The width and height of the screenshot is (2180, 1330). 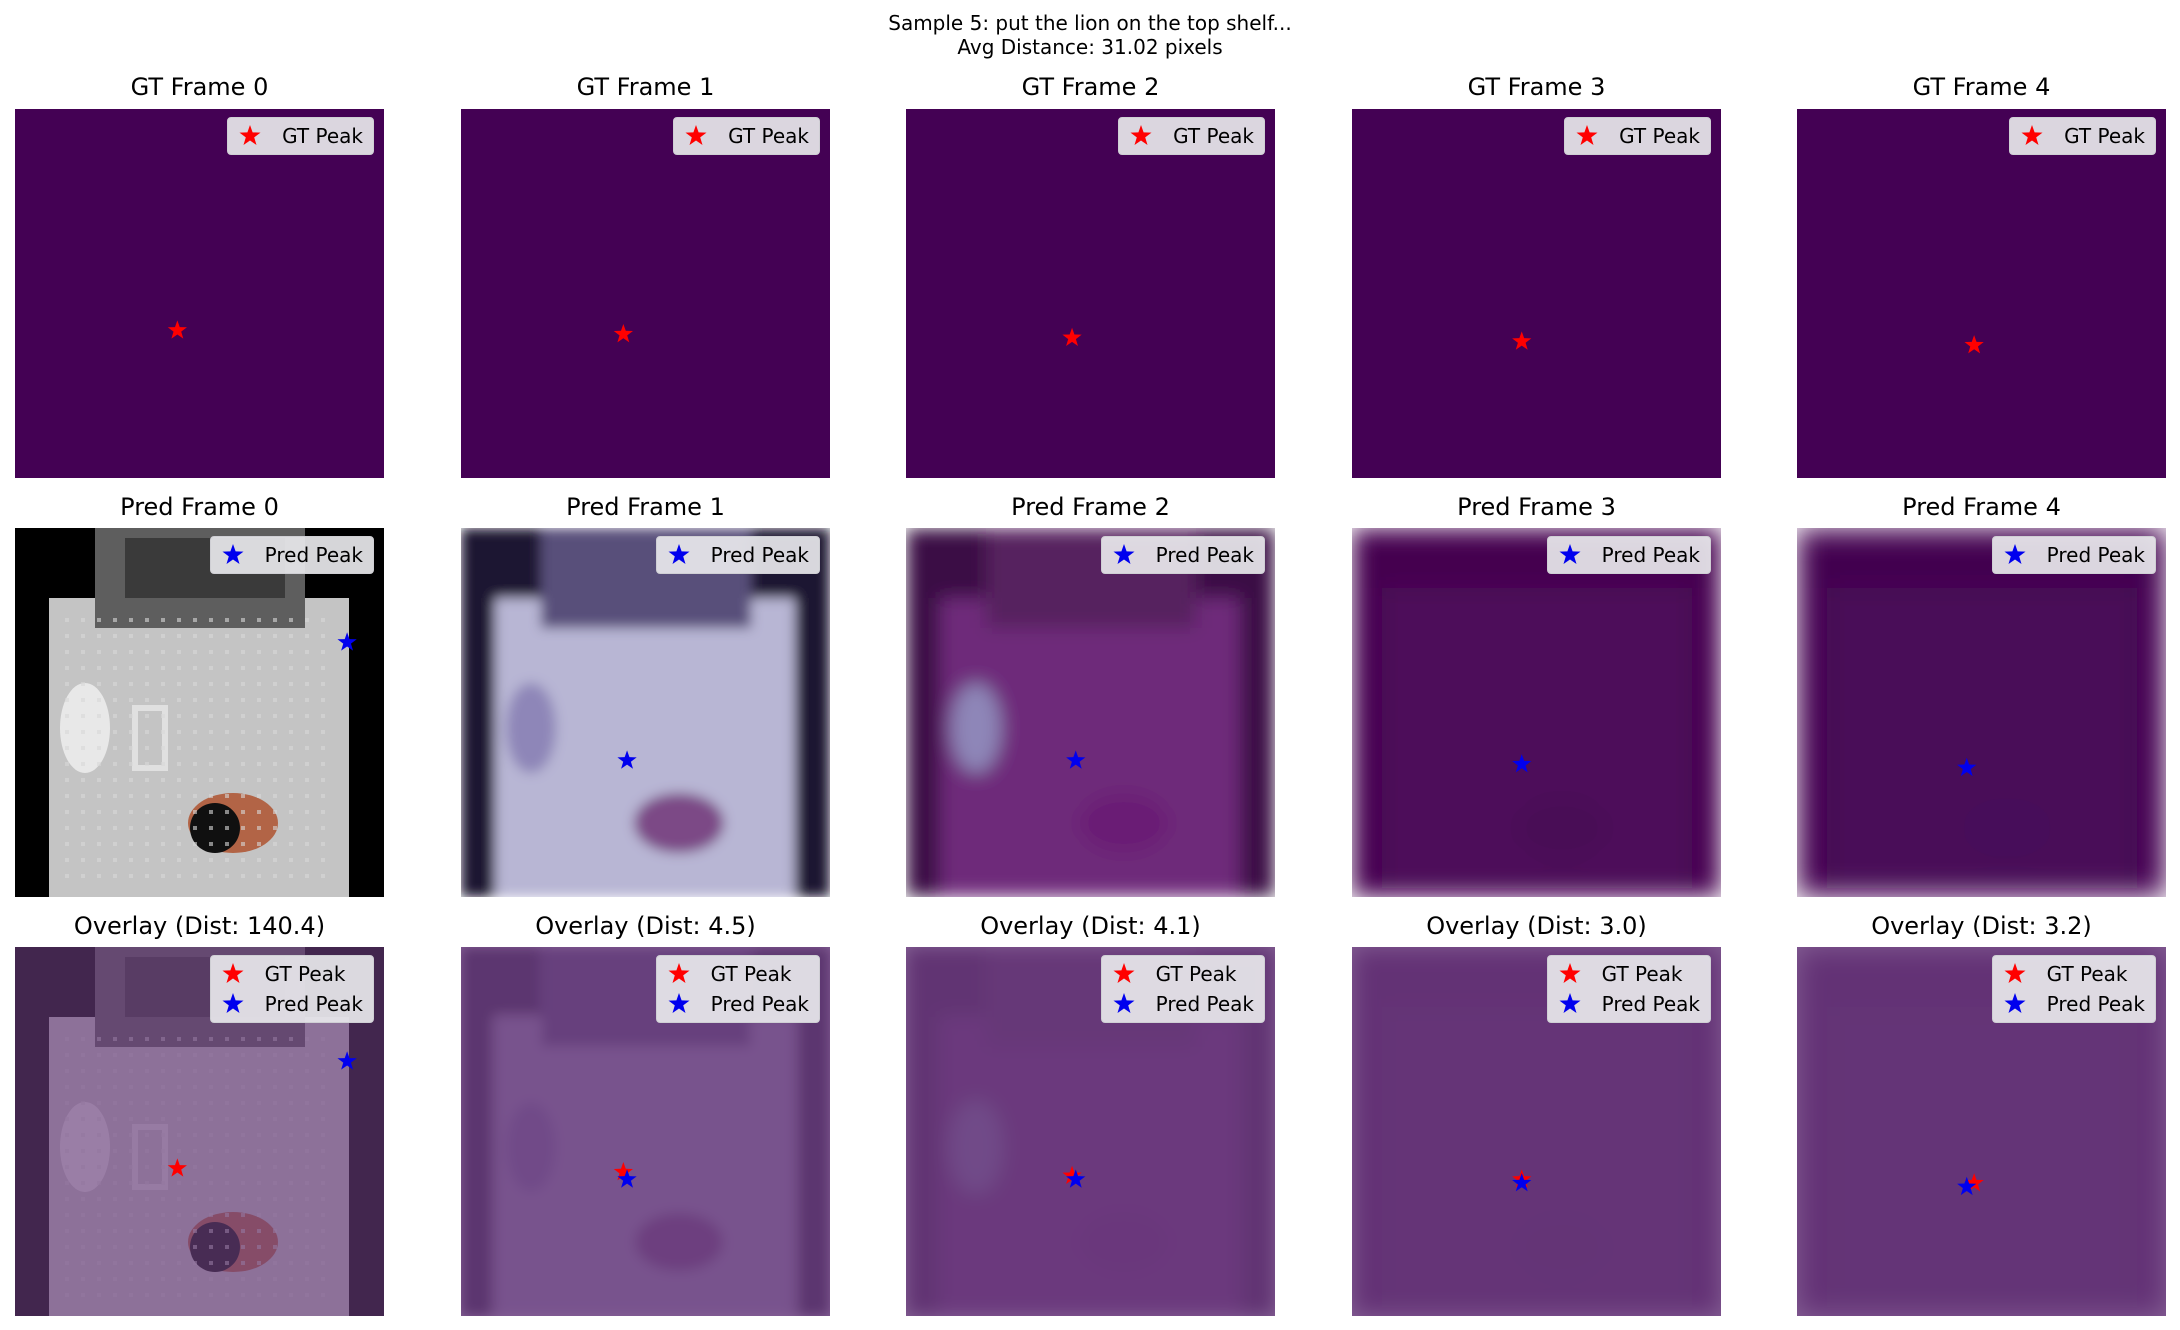 I want to click on overlay-panel-2: GT Peak Pred Peak, so click(x=1090, y=1131).